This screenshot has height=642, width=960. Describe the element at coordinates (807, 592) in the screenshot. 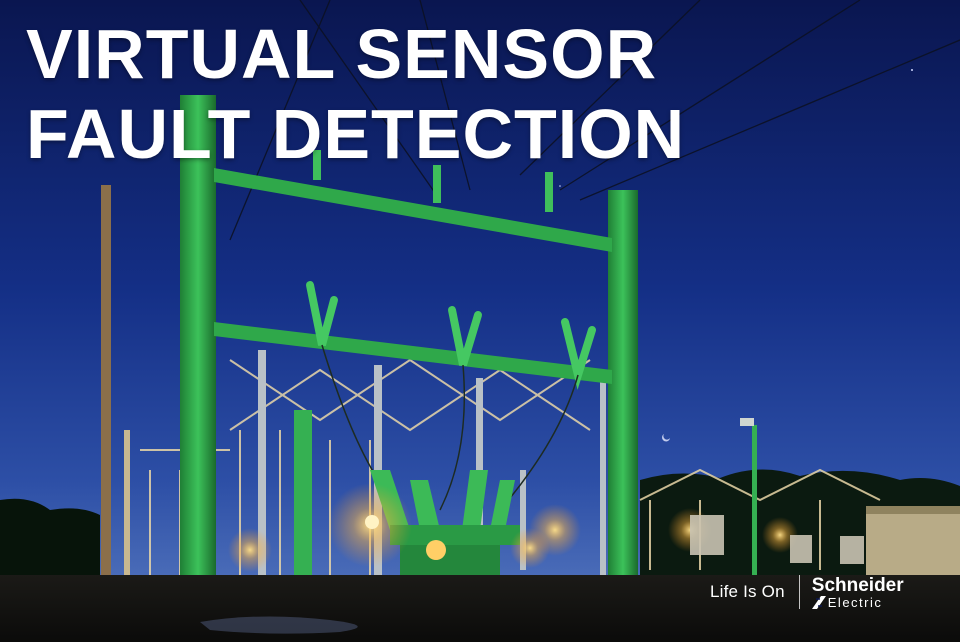

I see `brand-footer: Life Is On Schneider Electric` at that location.